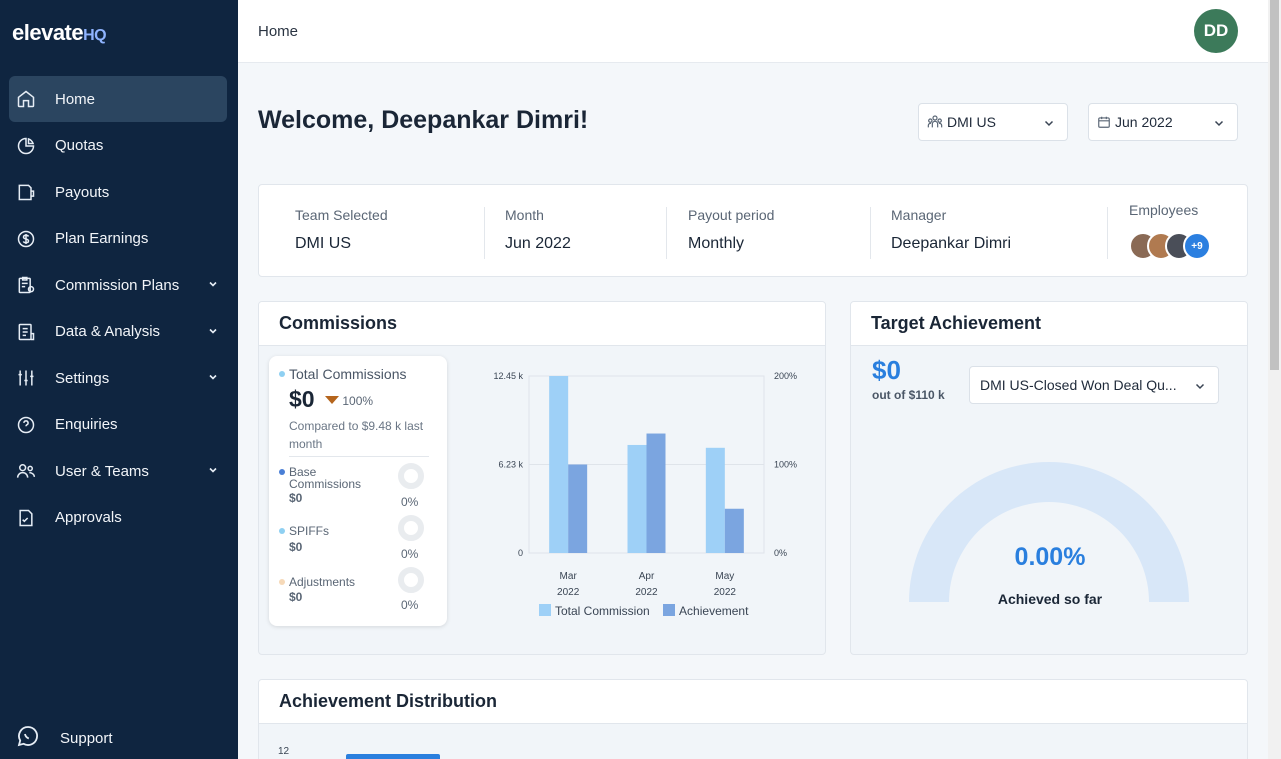 The height and width of the screenshot is (759, 1281). Describe the element at coordinates (118, 425) in the screenshot. I see `sidebar-item-enquiries: Enquiries` at that location.